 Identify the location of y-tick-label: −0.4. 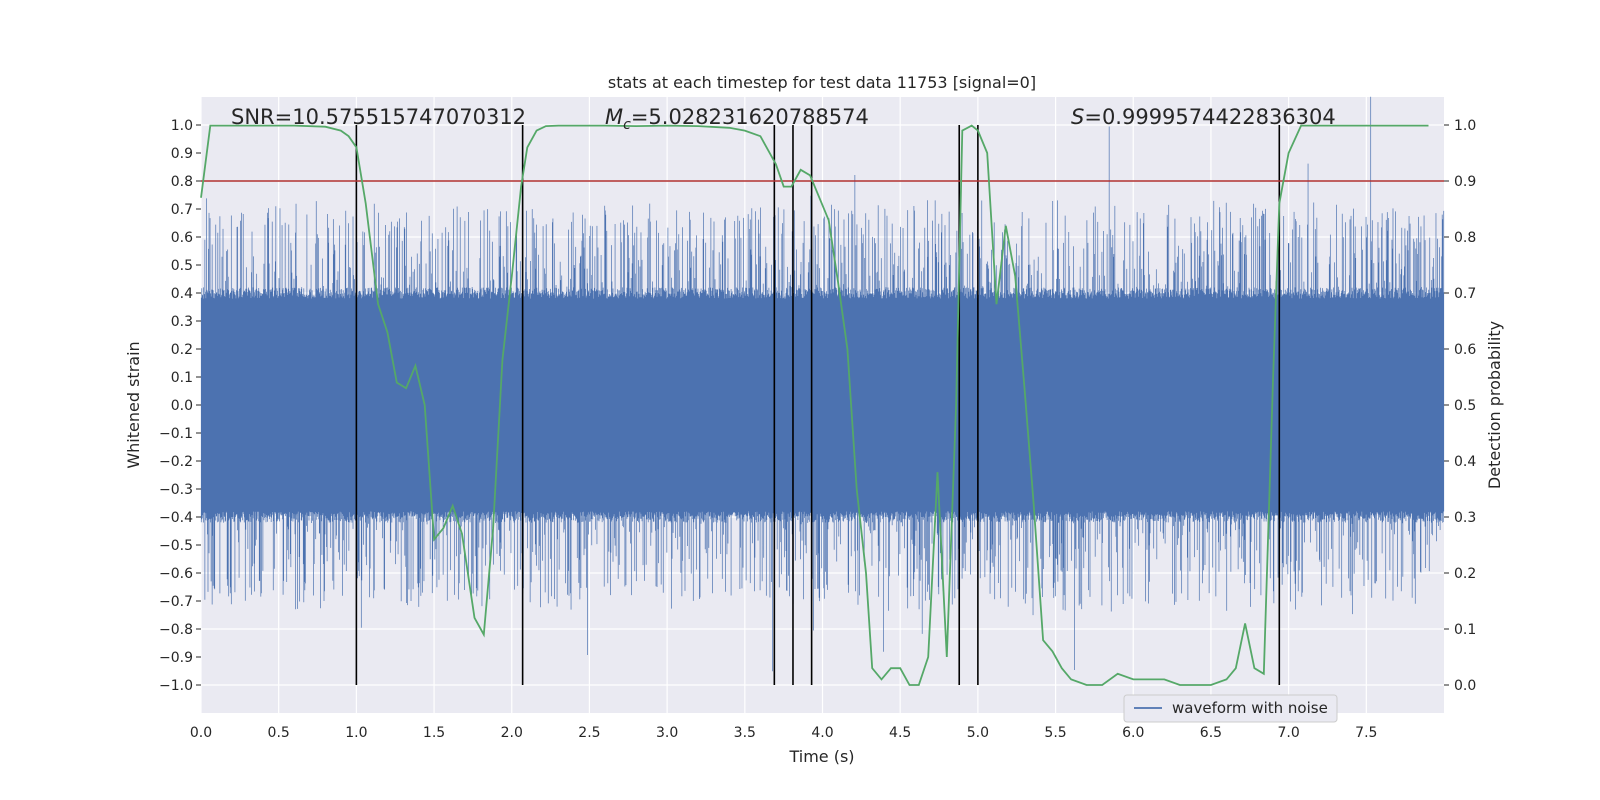
(176, 518).